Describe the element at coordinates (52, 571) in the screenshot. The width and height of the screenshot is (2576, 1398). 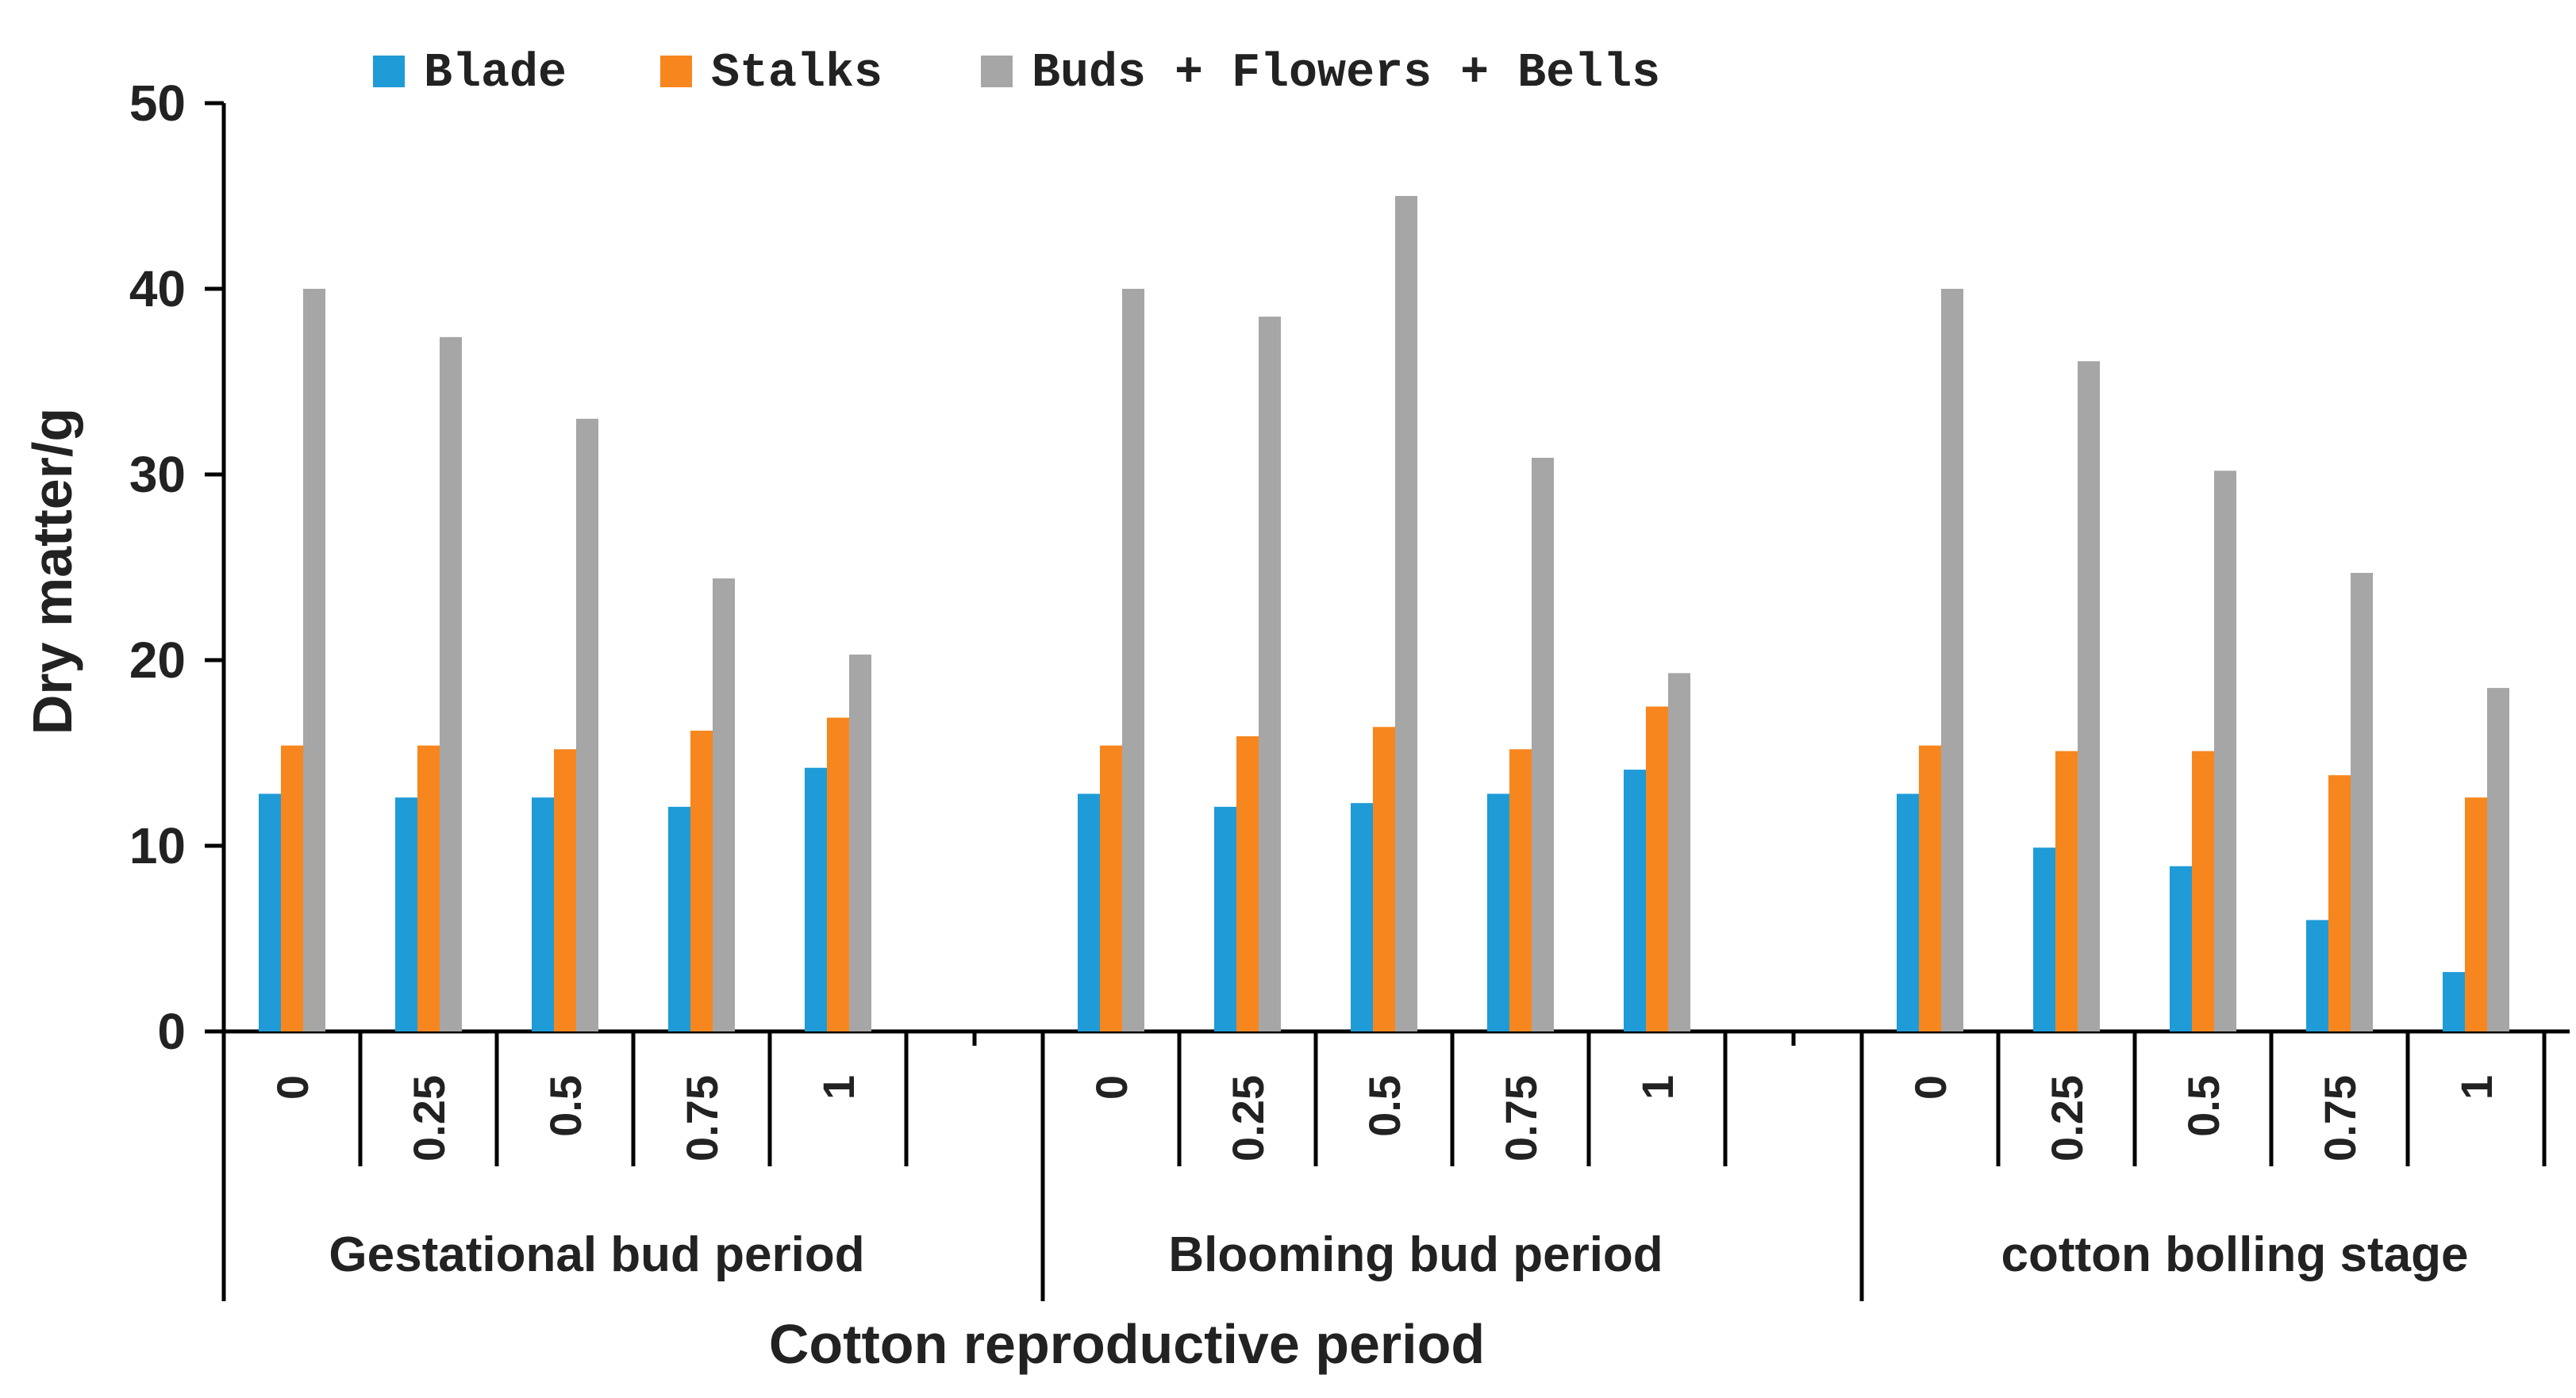
I see `y-axis-title: Dry matter/g` at that location.